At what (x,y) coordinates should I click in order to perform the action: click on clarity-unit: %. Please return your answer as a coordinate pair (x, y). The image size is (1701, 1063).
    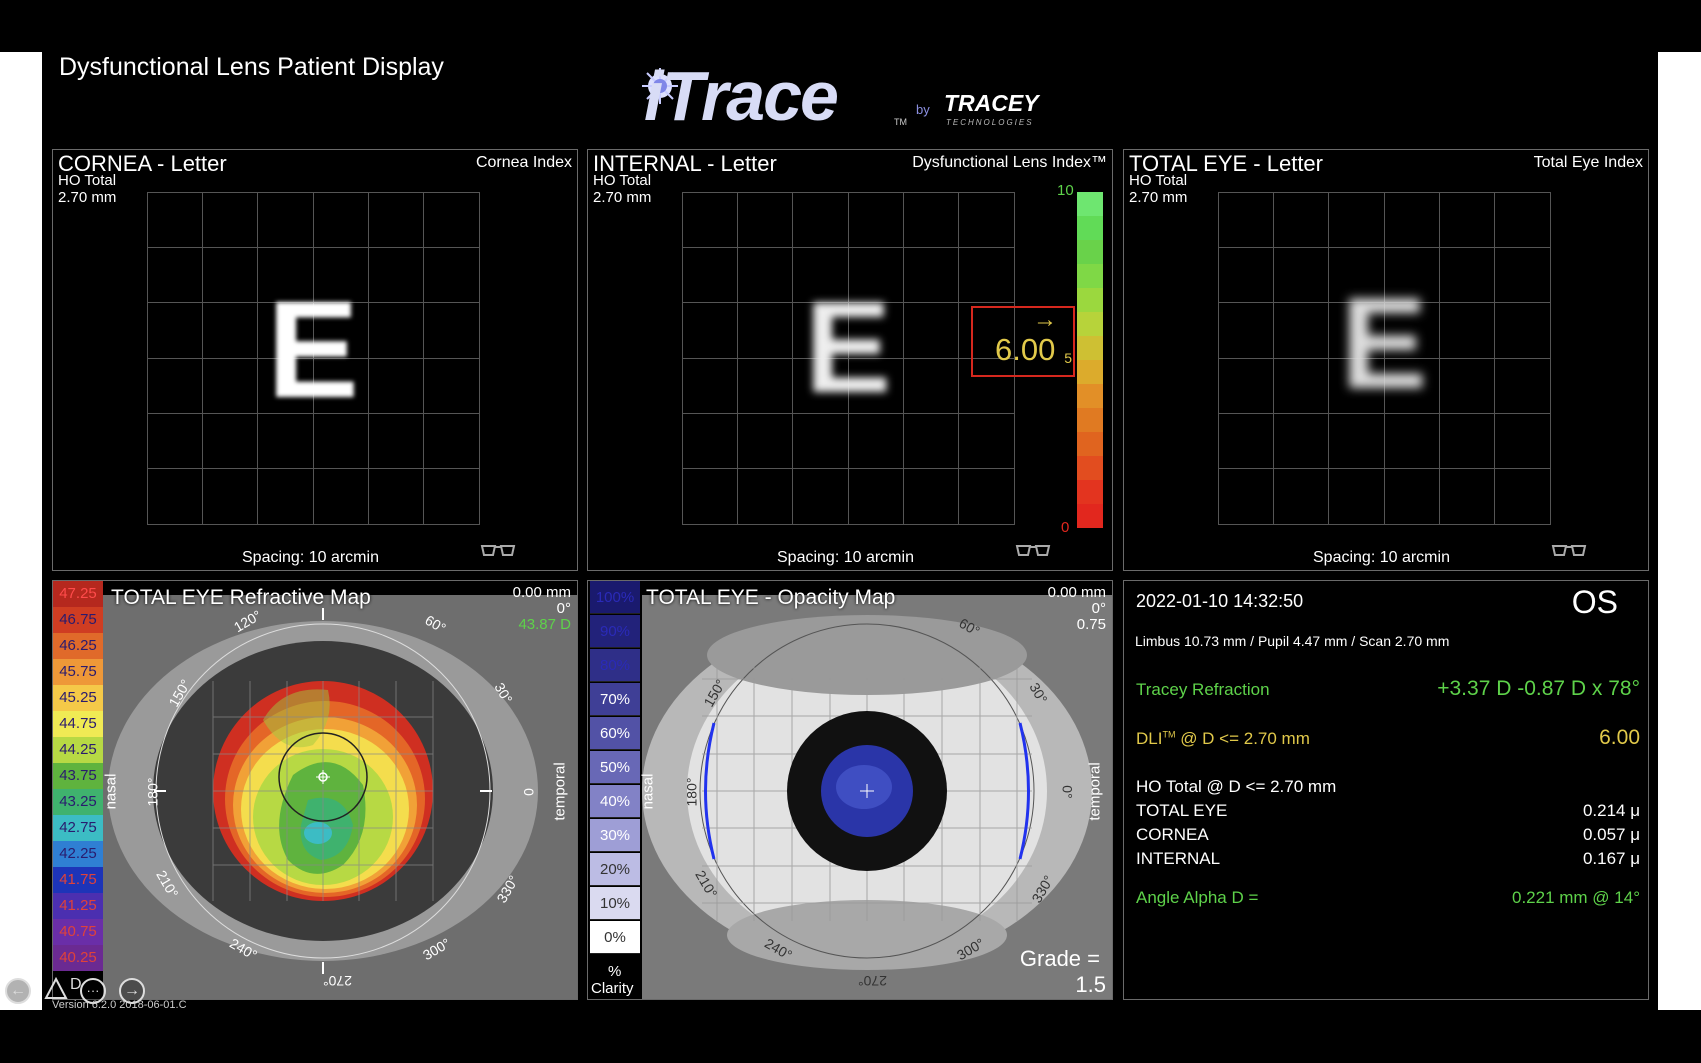
    Looking at the image, I should click on (615, 971).